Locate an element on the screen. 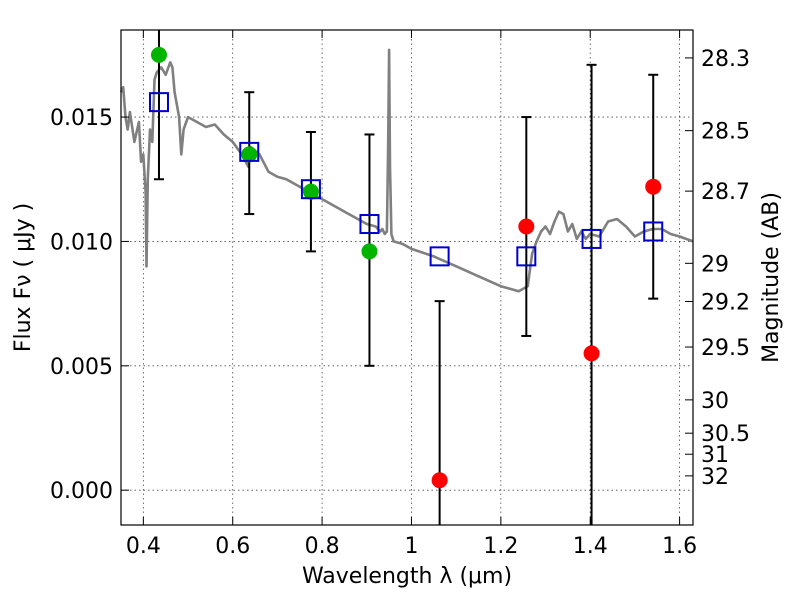  magnitude-tick-label: 30 is located at coordinates (715, 401).